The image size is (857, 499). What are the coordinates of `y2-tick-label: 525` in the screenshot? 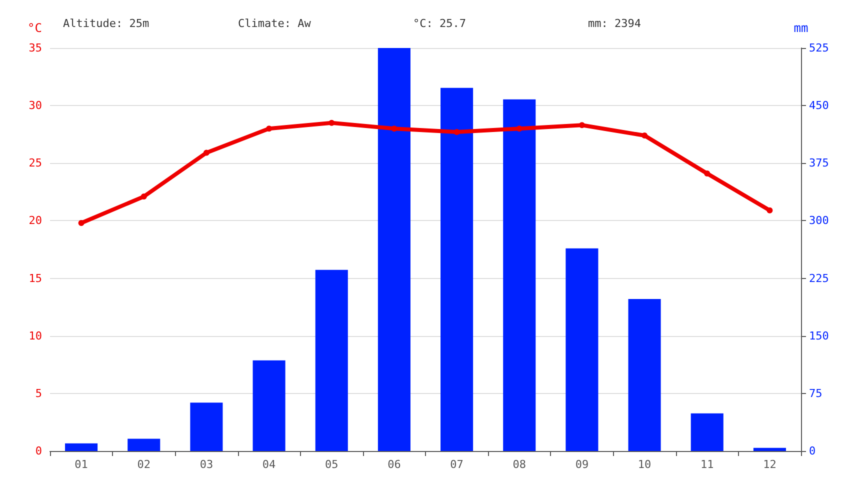 It's located at (819, 48).